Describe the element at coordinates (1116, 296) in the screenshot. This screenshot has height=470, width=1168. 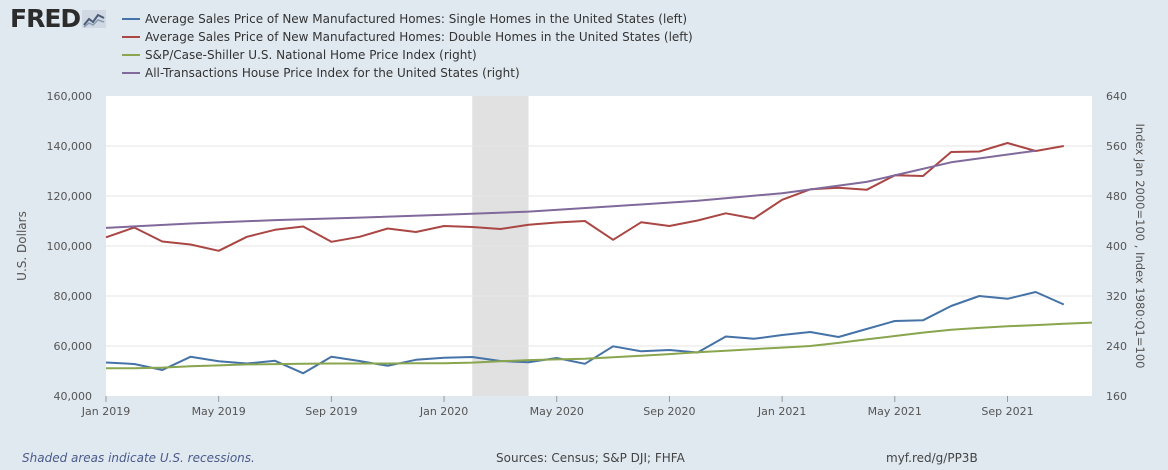
I see `y-tick-label-right: 320` at that location.